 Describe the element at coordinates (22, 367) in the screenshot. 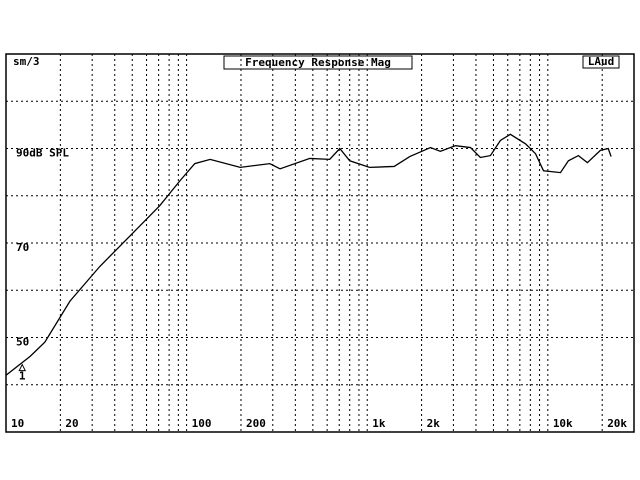

I see `cursor-marker` at that location.